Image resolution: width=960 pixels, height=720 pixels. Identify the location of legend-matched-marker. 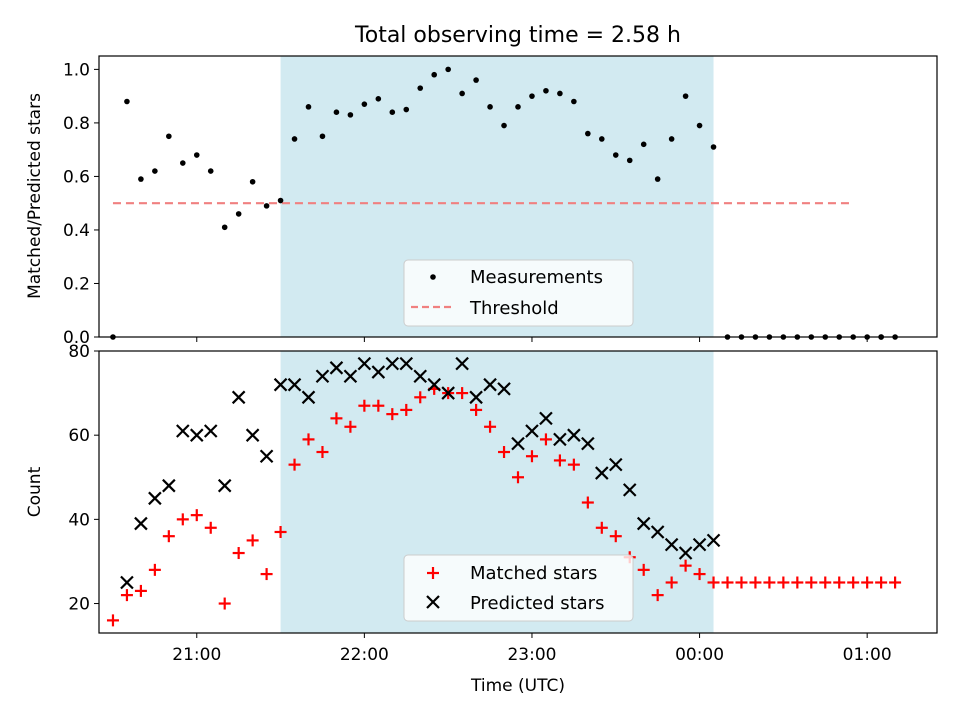
(433, 573).